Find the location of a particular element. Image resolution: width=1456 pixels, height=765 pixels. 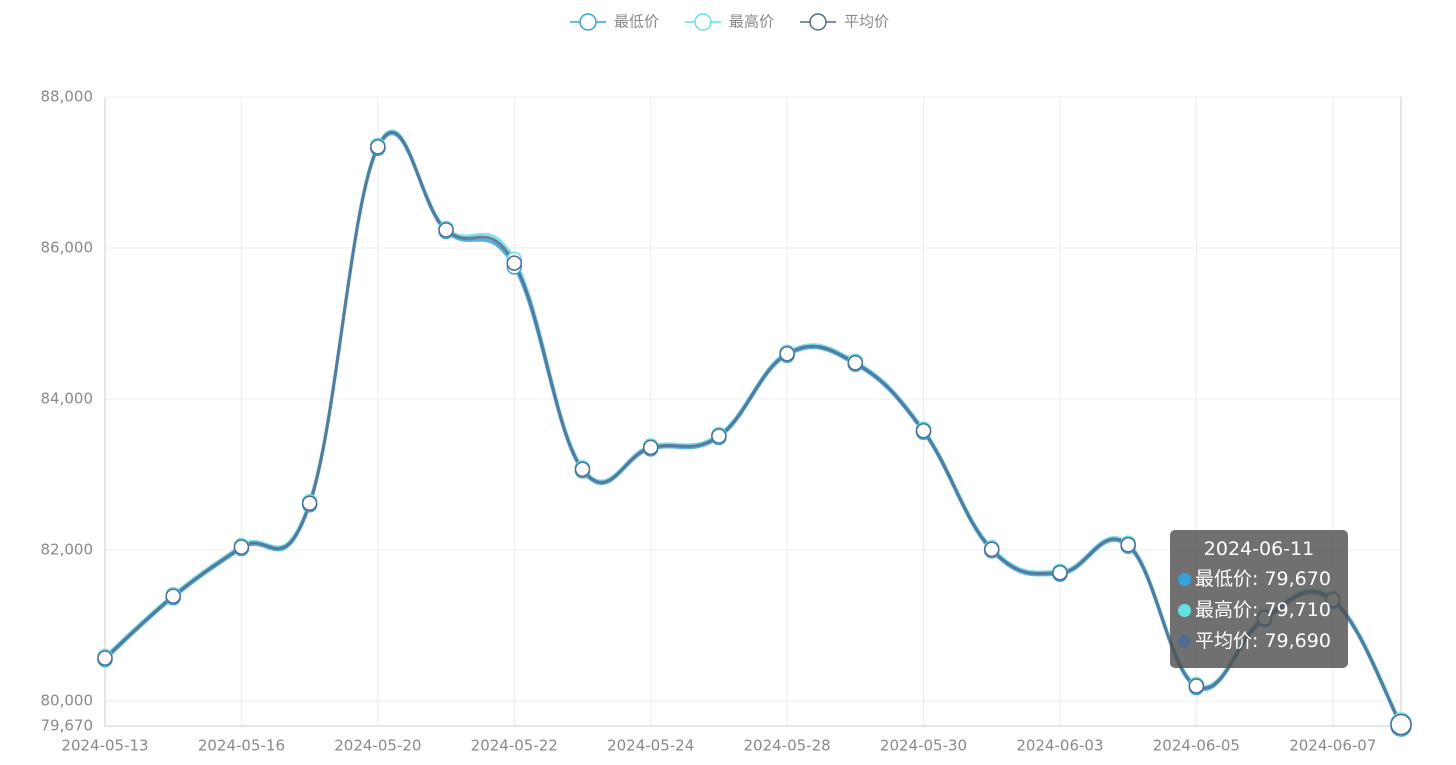

x-tick-label: 2024-06-07 is located at coordinates (1332, 746).